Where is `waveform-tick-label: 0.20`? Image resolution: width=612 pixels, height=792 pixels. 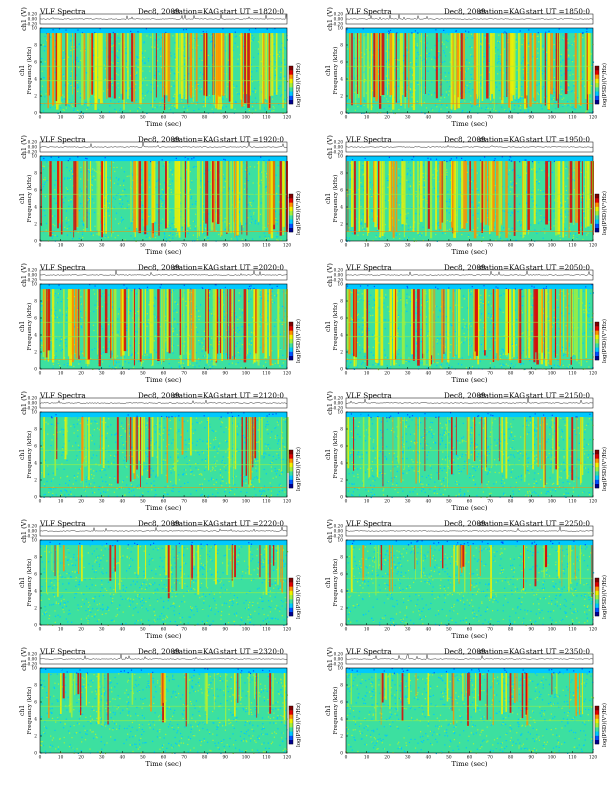 waveform-tick-label: 0.20 is located at coordinates (33, 142).